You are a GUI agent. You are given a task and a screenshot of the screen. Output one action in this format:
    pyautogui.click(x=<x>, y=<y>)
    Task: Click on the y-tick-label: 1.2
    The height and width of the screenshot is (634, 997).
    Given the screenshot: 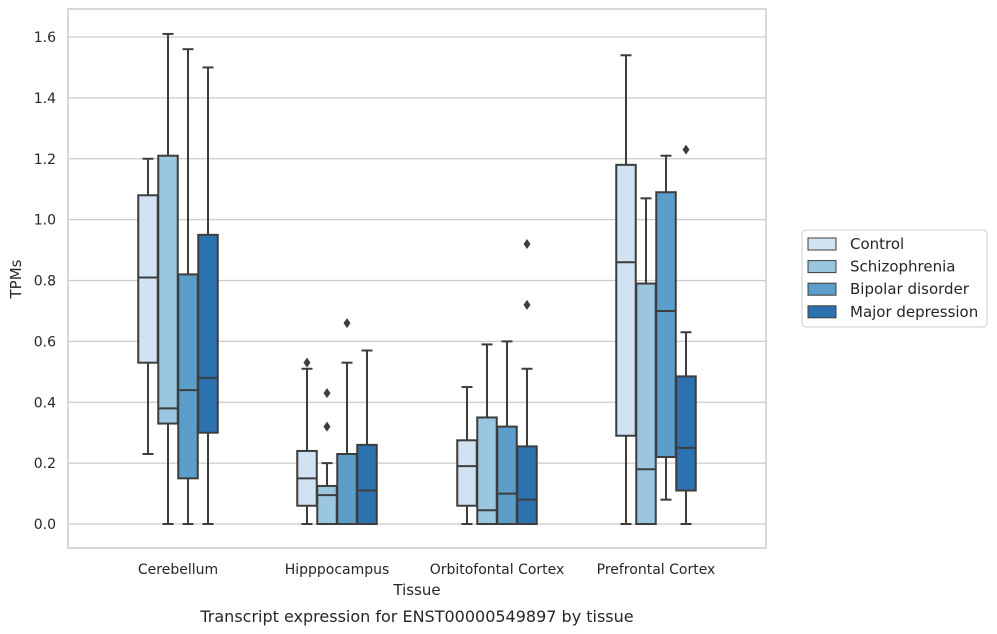 What is the action you would take?
    pyautogui.click(x=45, y=160)
    